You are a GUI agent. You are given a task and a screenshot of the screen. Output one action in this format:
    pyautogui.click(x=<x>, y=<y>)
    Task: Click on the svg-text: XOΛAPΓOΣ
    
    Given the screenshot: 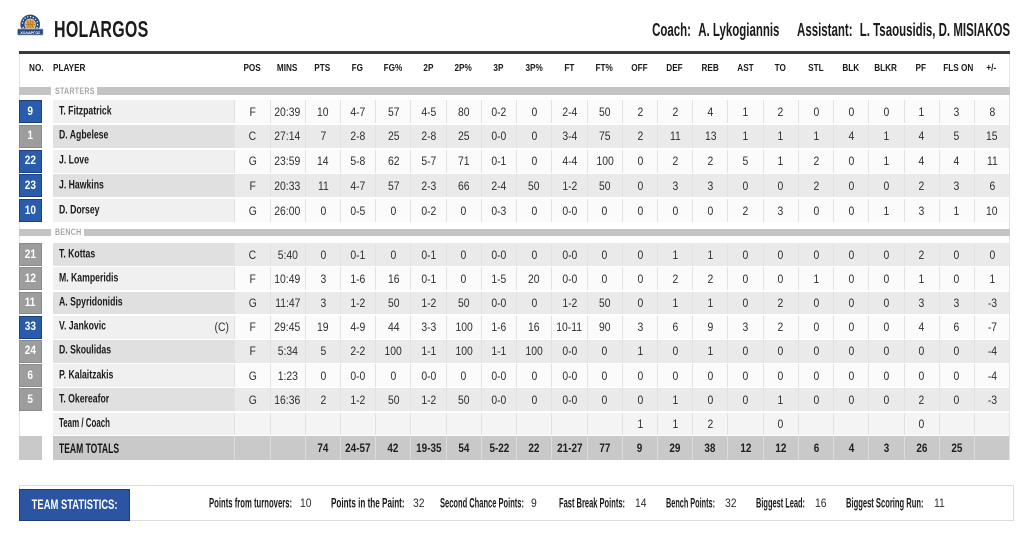 What is the action you would take?
    pyautogui.click(x=30, y=33)
    